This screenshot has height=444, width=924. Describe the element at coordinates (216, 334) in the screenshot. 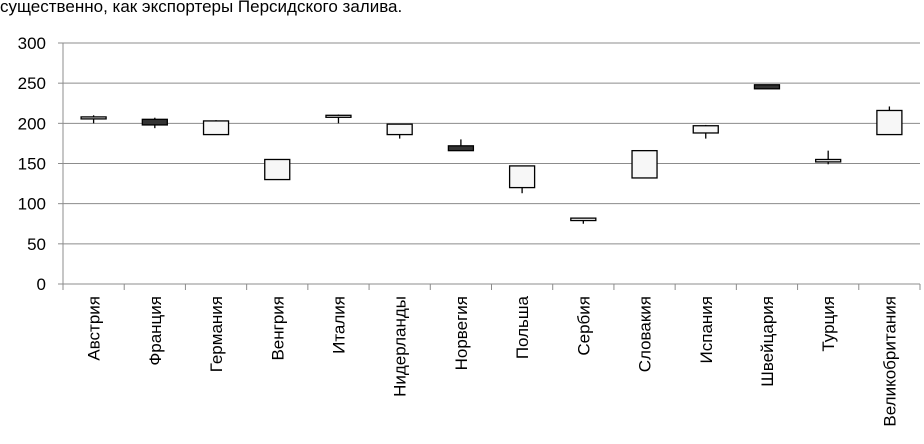

I see `x-tick-label: Германия` at that location.